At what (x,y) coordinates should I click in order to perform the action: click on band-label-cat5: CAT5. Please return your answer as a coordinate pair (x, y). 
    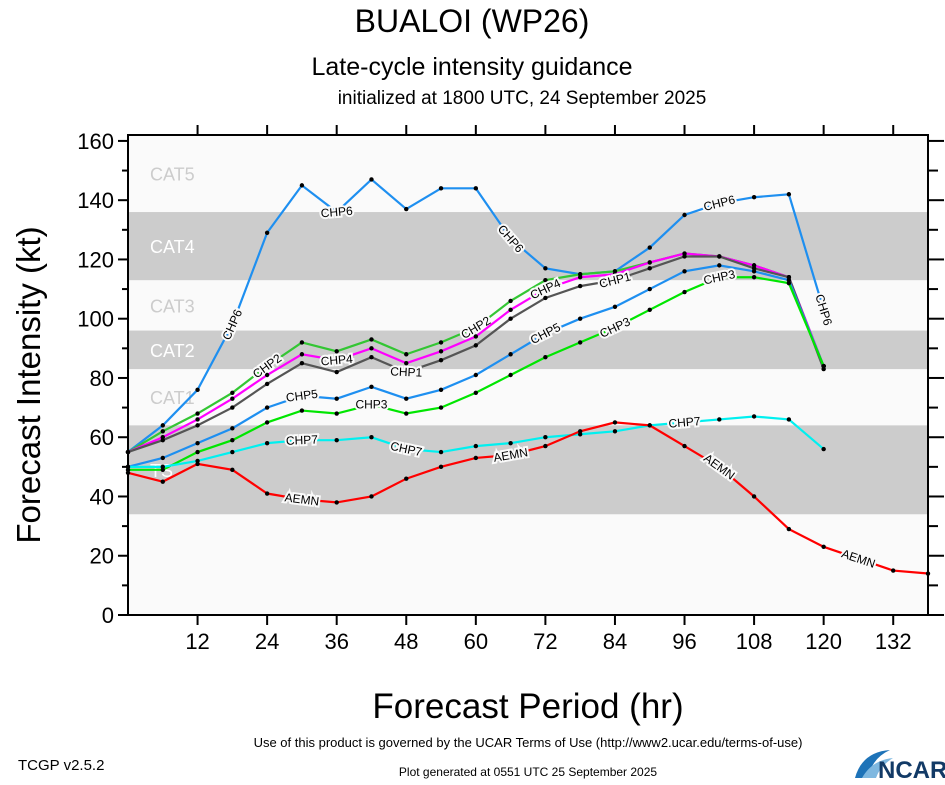
    Looking at the image, I should click on (172, 175).